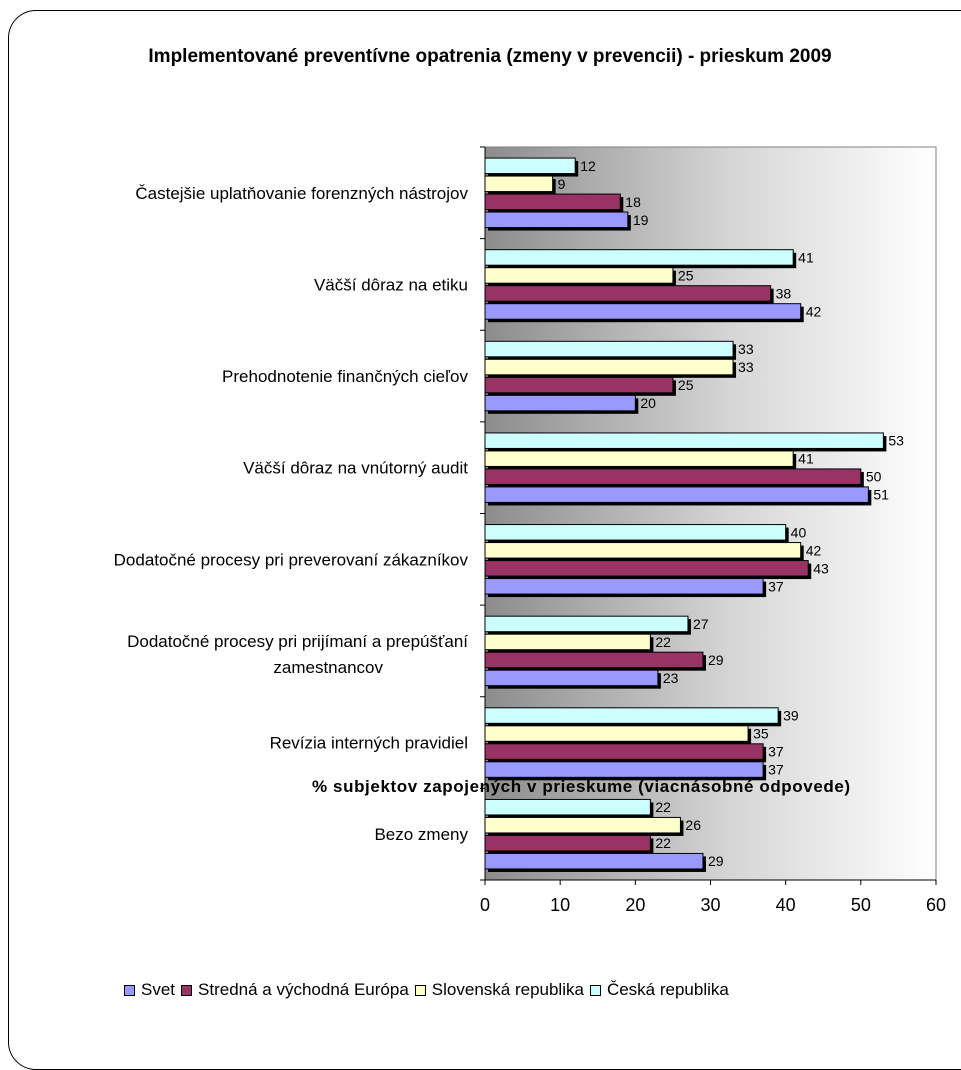 The width and height of the screenshot is (961, 1070). What do you see at coordinates (560, 905) in the screenshot?
I see `x-tick-label: 10` at bounding box center [560, 905].